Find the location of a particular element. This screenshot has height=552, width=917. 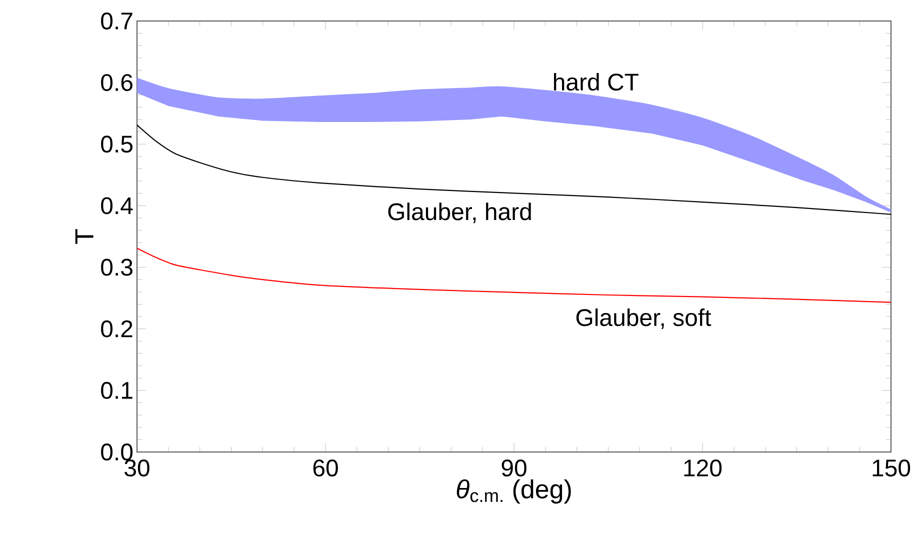

series-label: Glauber, soft is located at coordinates (644, 318).